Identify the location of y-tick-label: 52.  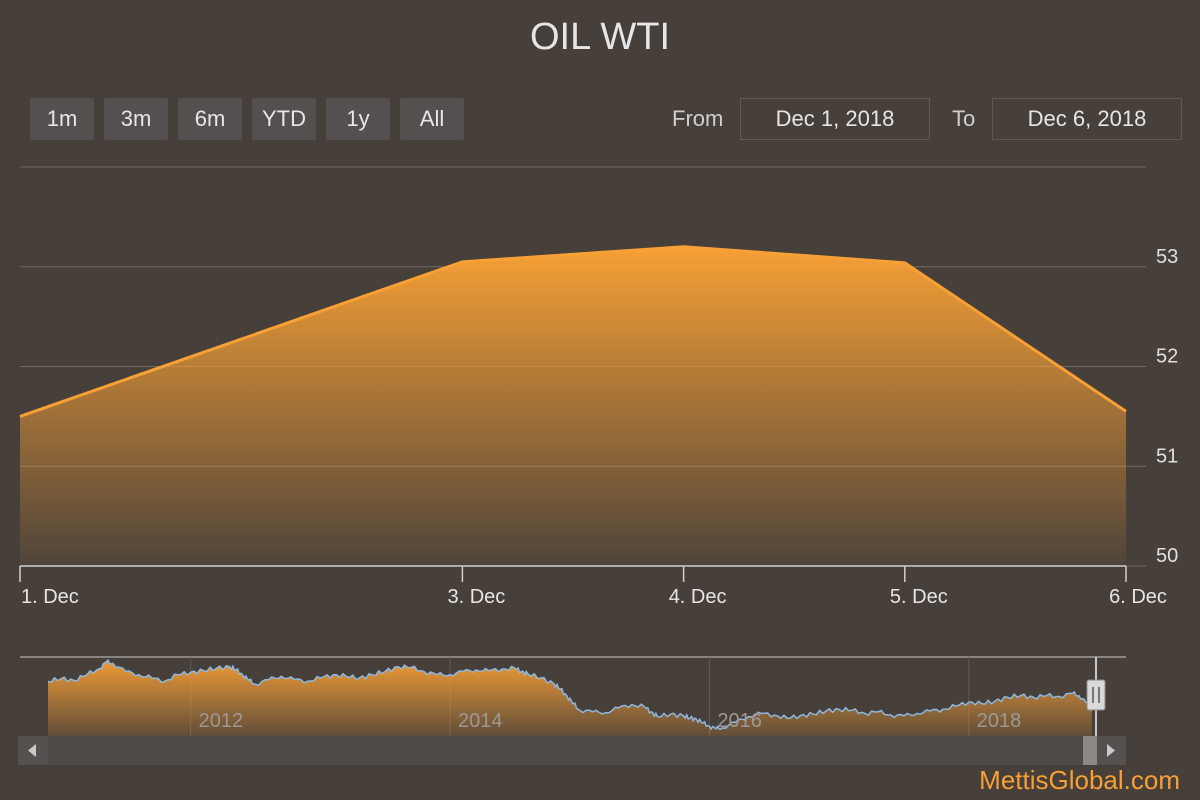
(1167, 357).